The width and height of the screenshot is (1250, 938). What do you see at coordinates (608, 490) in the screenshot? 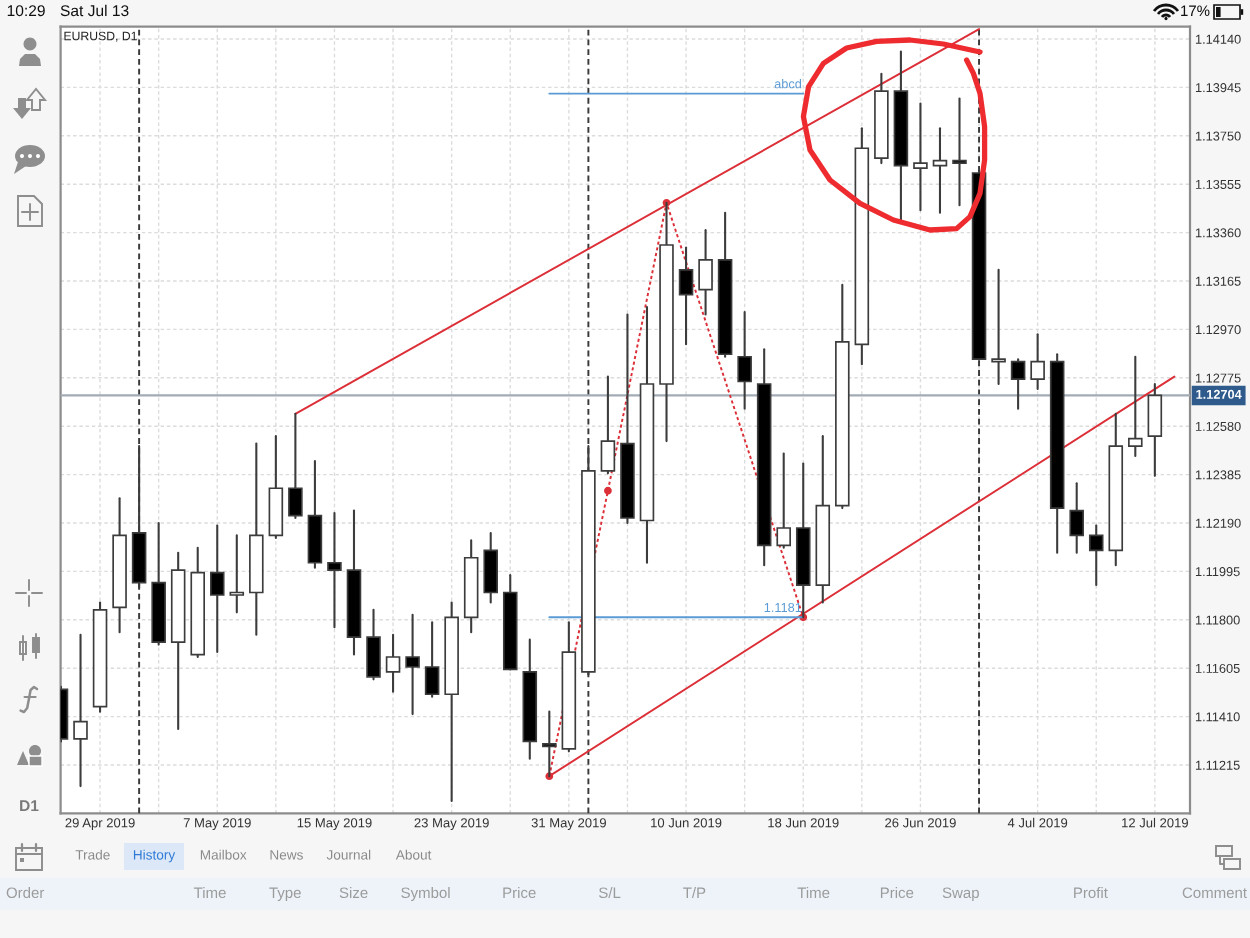
I see `point` at bounding box center [608, 490].